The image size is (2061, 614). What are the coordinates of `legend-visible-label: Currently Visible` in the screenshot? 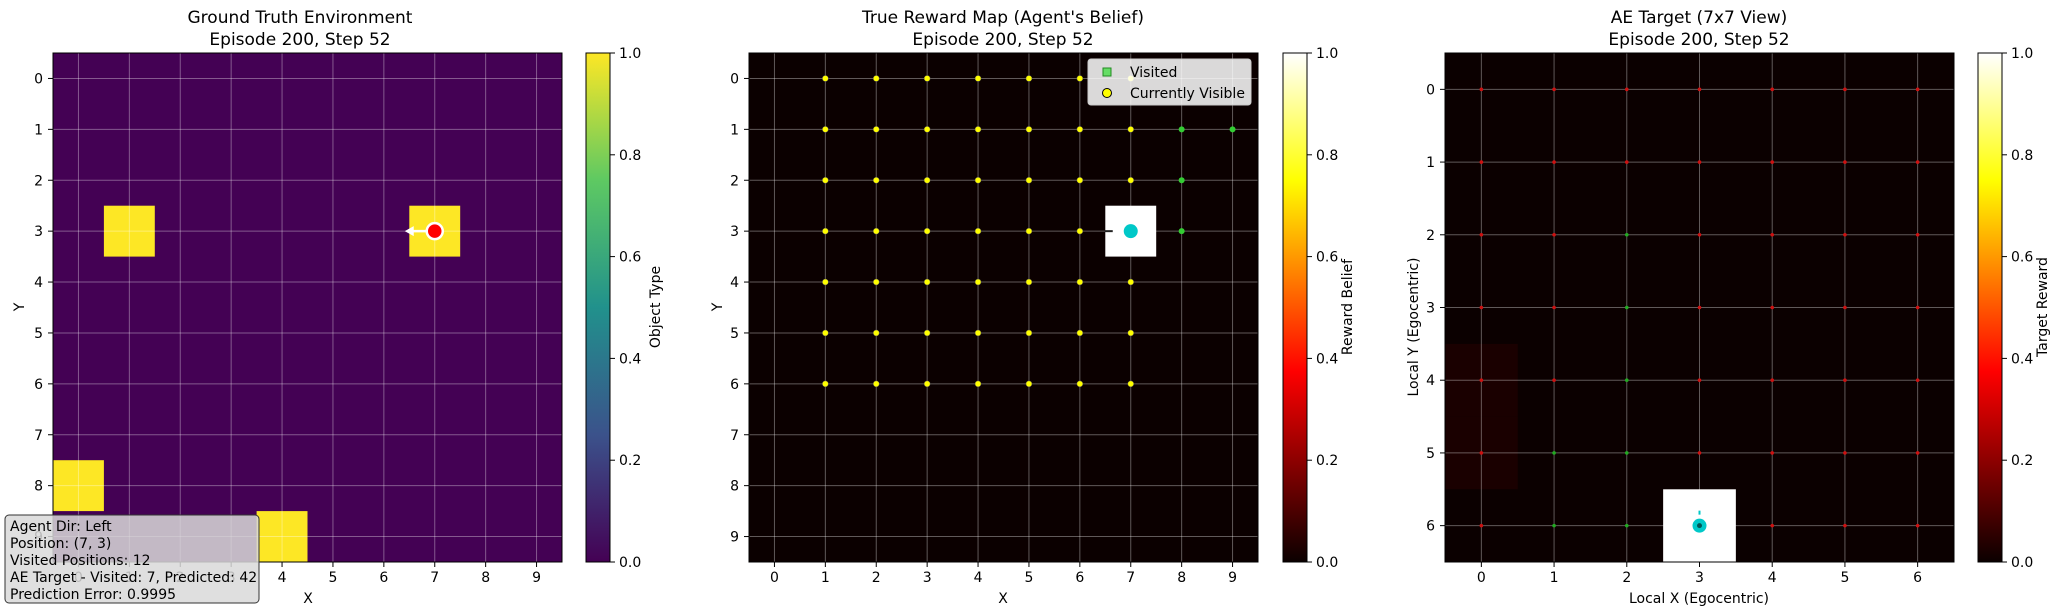 It's located at (1187, 94).